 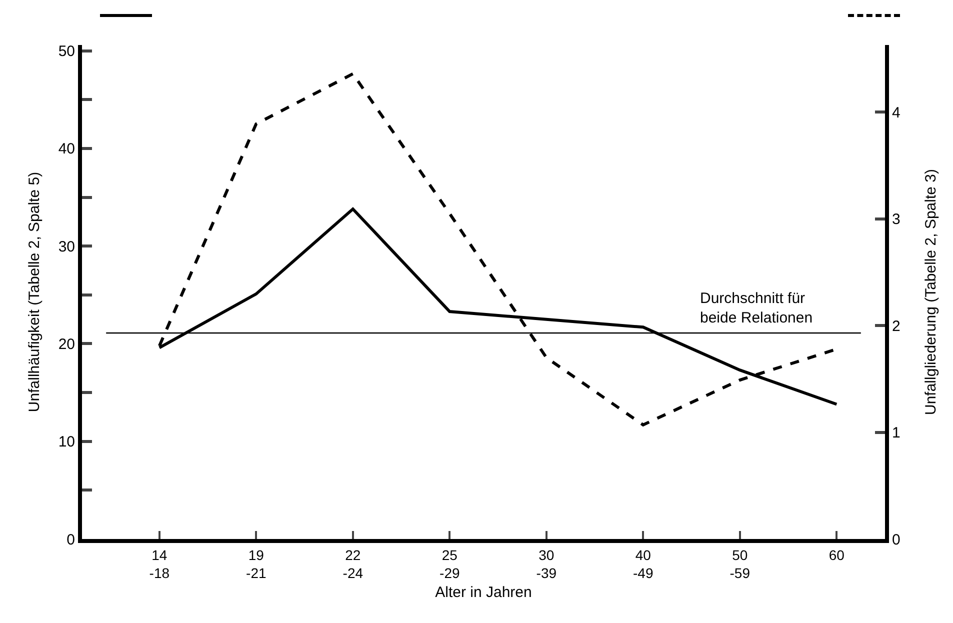 I want to click on x-tick-label: 19 -21, so click(x=256, y=563).